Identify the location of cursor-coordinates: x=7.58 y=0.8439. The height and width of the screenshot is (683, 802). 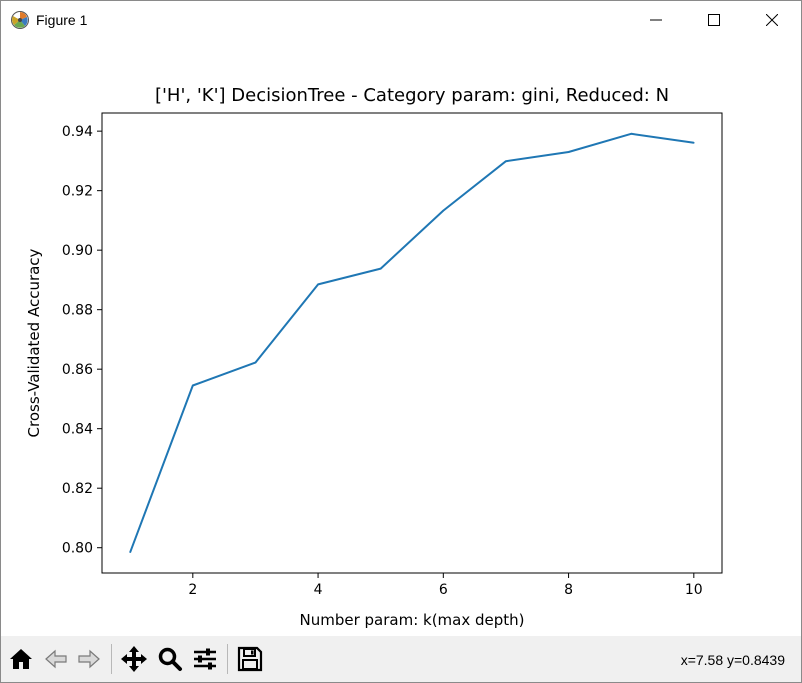
(732, 660).